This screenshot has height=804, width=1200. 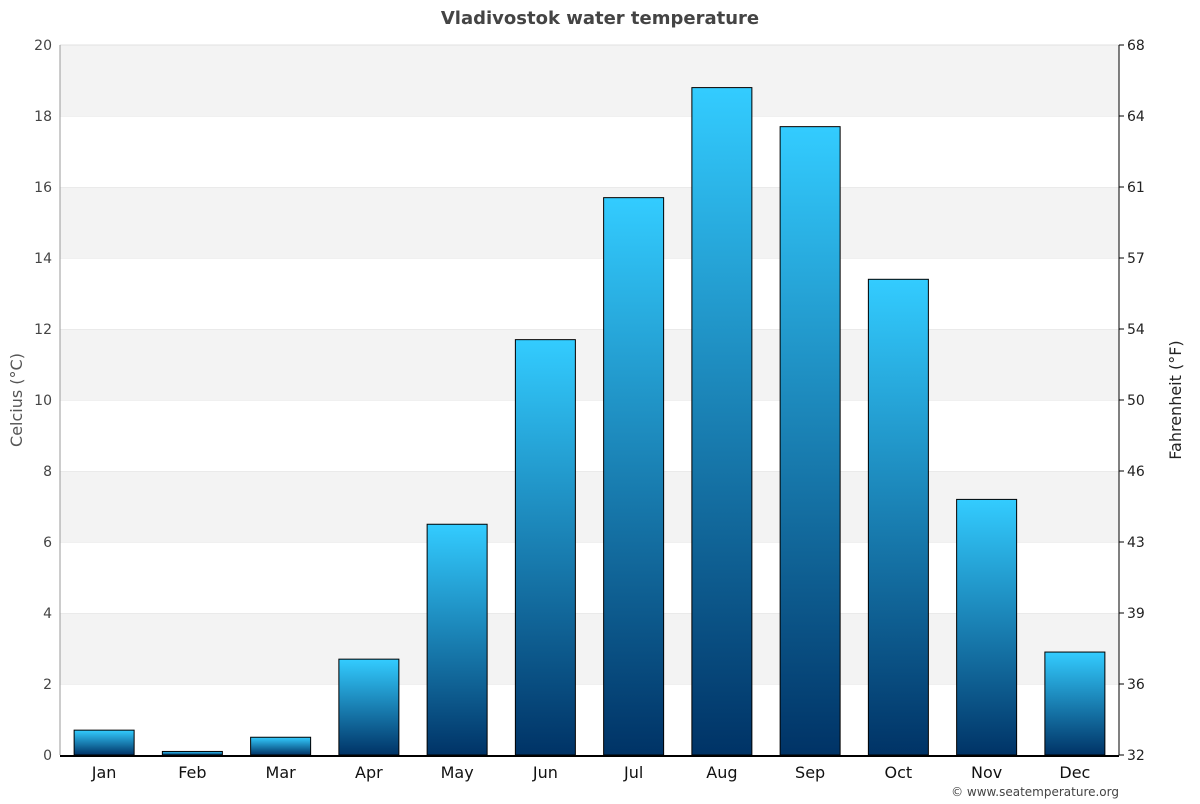 What do you see at coordinates (43, 46) in the screenshot?
I see `y-tick-label: 20` at bounding box center [43, 46].